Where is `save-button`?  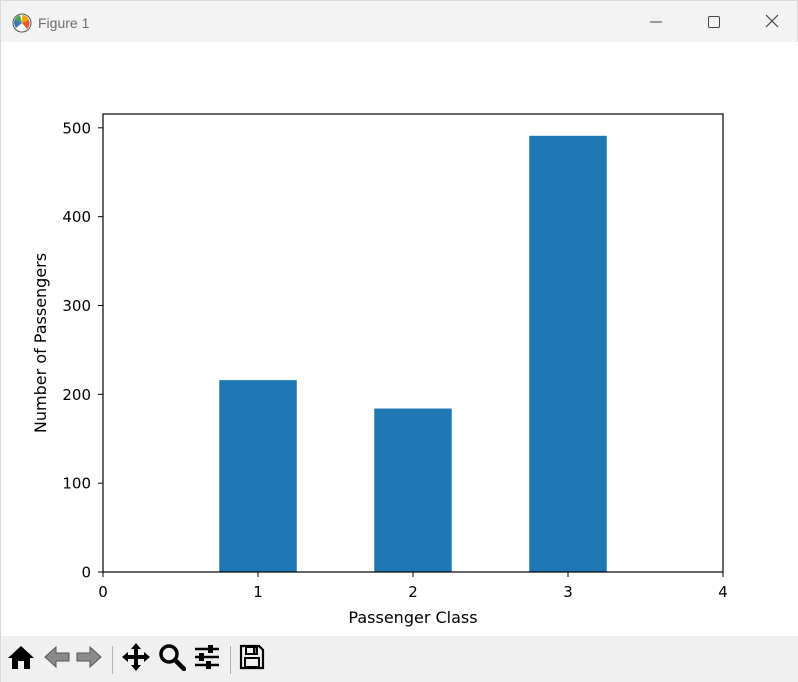 save-button is located at coordinates (252, 659).